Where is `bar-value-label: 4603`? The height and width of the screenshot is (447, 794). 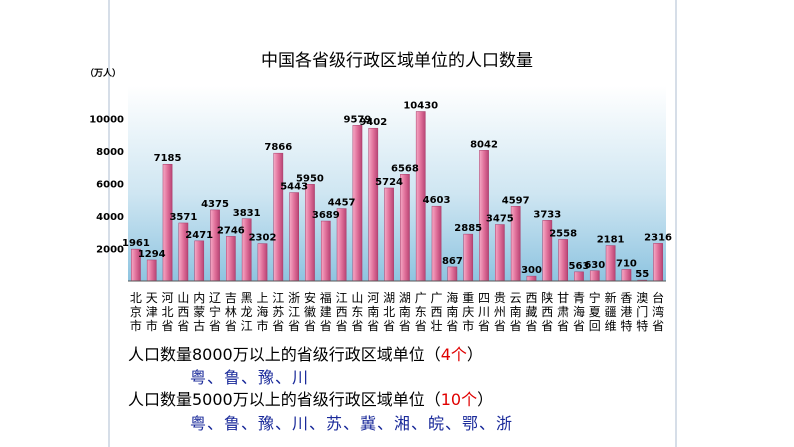 bar-value-label: 4603 is located at coordinates (437, 200).